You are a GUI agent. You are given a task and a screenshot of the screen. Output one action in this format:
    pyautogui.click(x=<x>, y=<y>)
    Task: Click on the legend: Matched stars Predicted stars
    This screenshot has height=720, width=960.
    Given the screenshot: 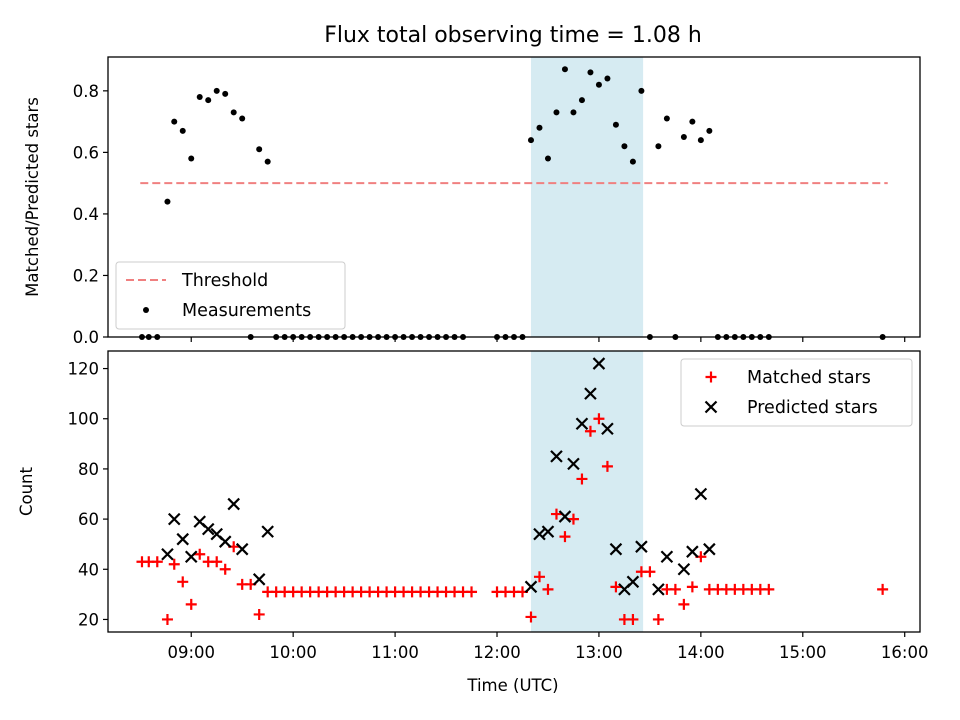 What is the action you would take?
    pyautogui.click(x=796, y=392)
    